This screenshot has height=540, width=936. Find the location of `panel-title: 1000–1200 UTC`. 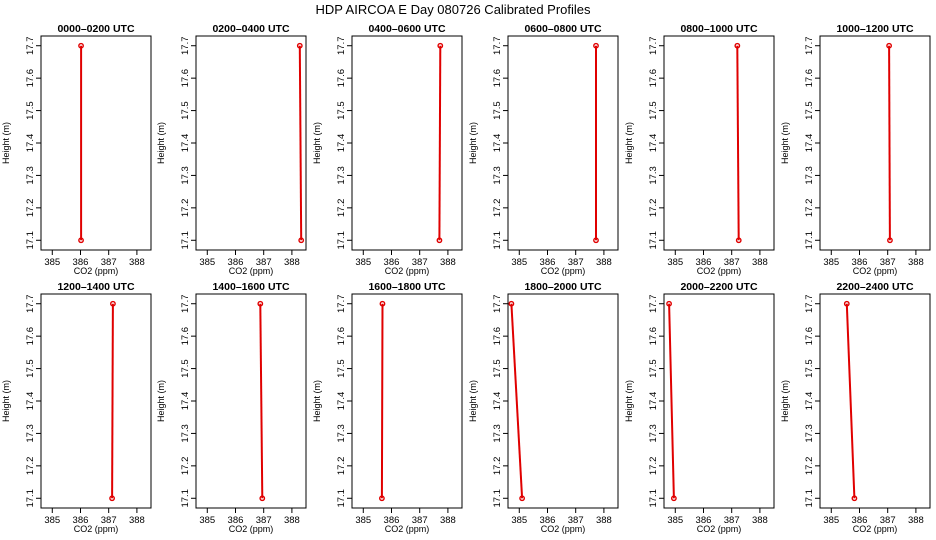

panel-title: 1000–1200 UTC is located at coordinates (874, 29).